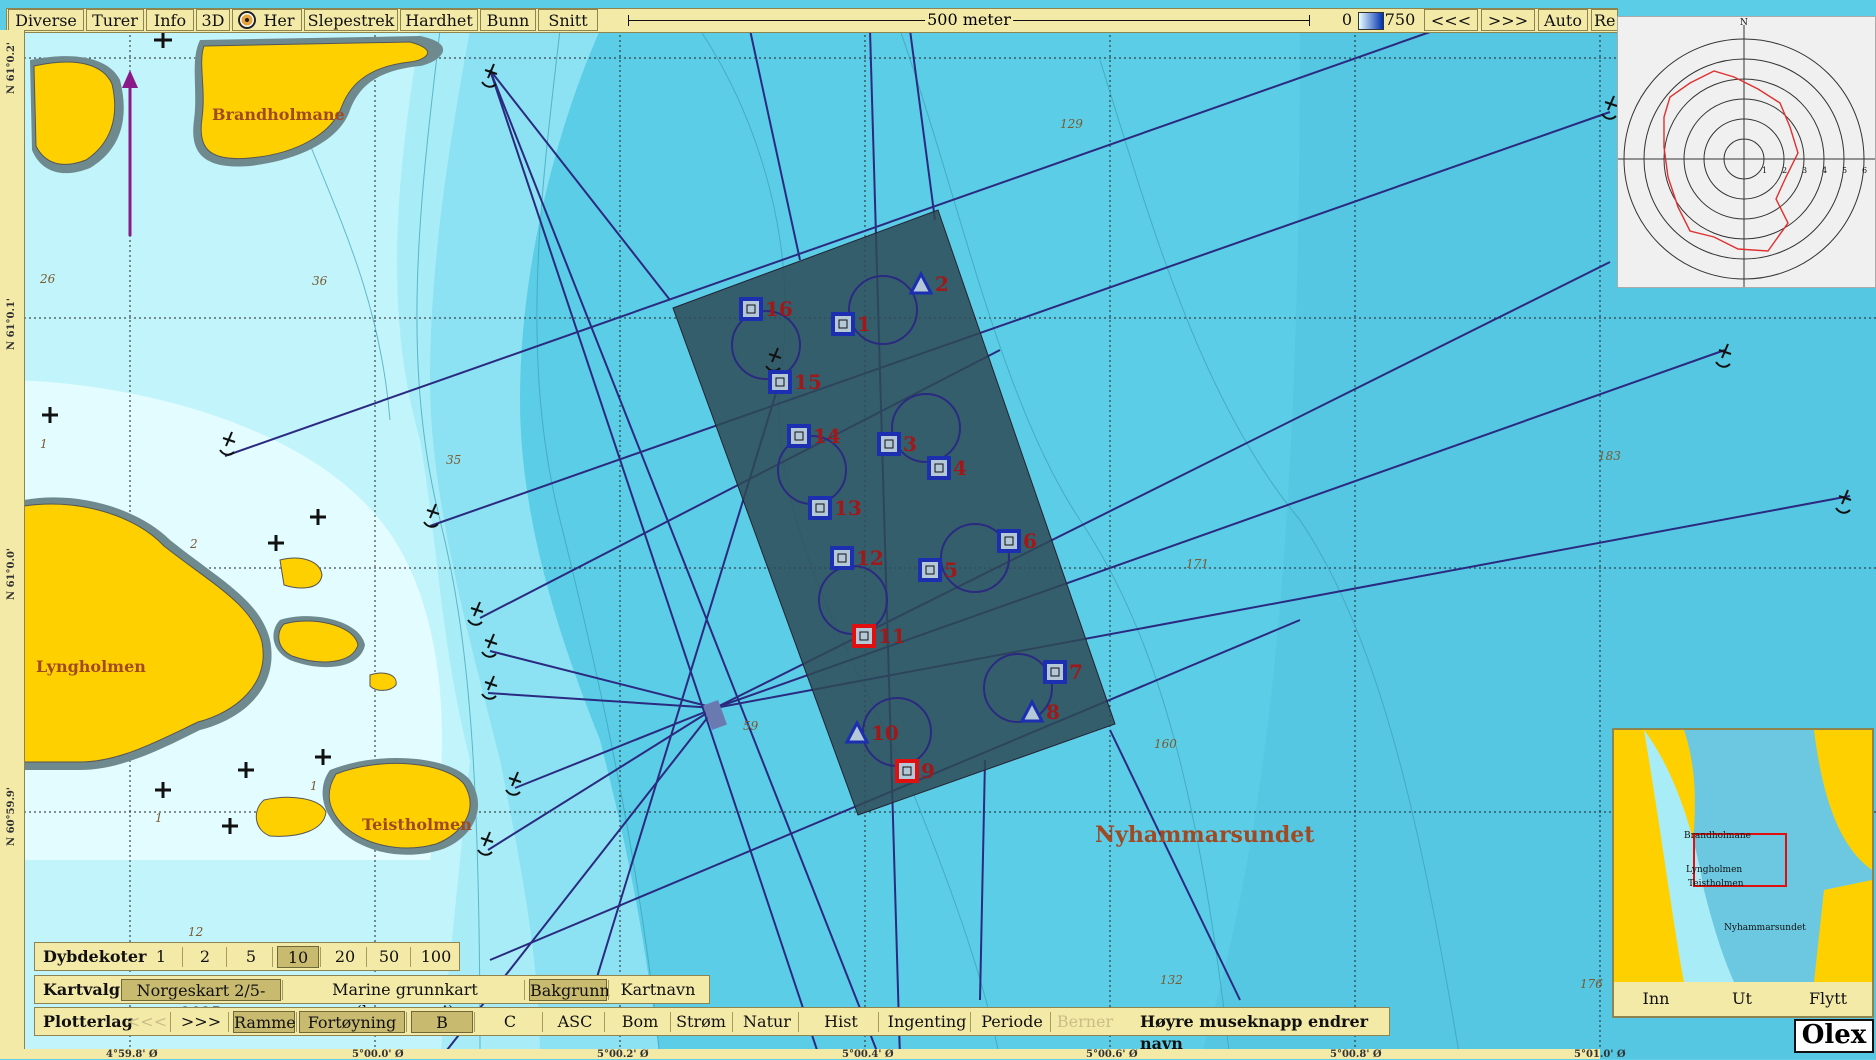 The height and width of the screenshot is (1060, 1876). What do you see at coordinates (1563, 20) in the screenshot?
I see `auto-button: Auto` at bounding box center [1563, 20].